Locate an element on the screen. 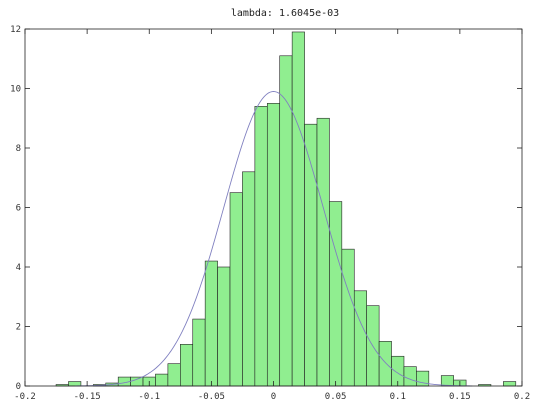 This screenshot has height=405, width=540. y-tick-label: 12 is located at coordinates (15, 30).